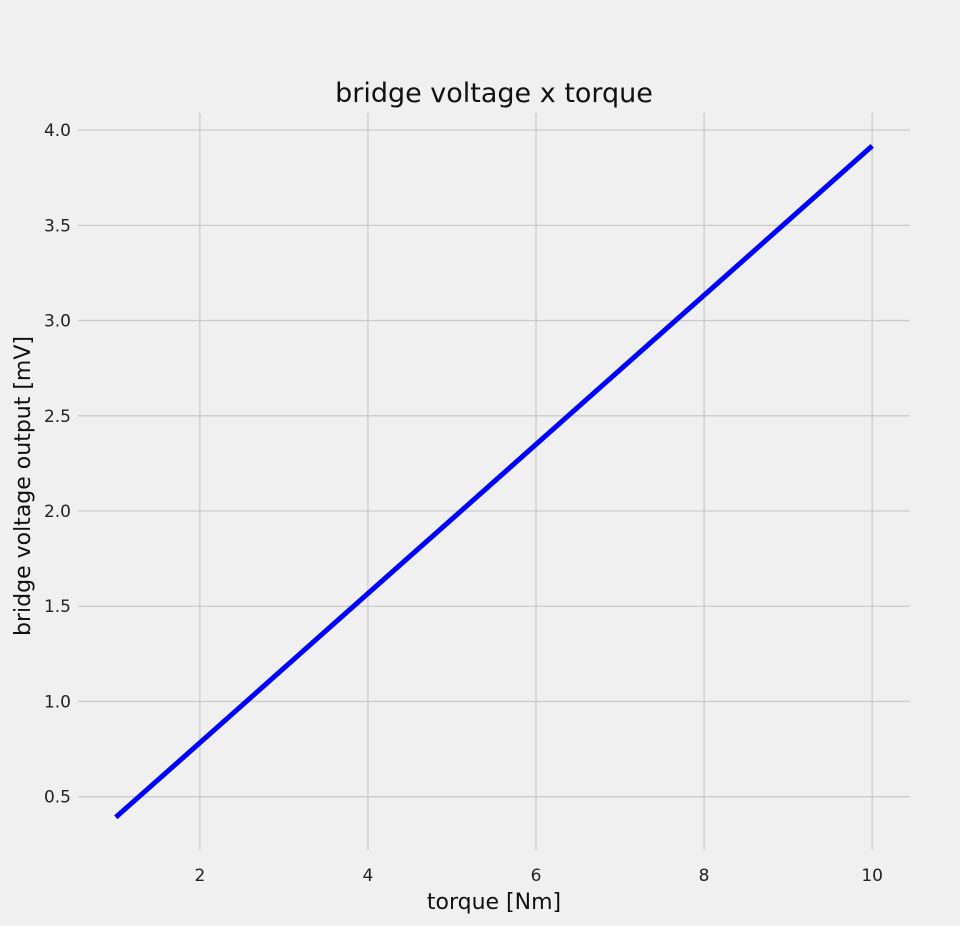 Image resolution: width=960 pixels, height=926 pixels. What do you see at coordinates (57, 512) in the screenshot?
I see `y-tick-label: 2.0` at bounding box center [57, 512].